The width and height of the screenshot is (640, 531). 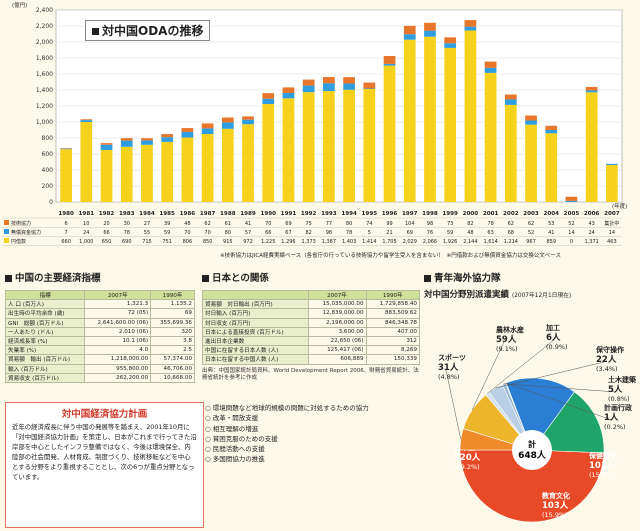 I want to click on legend-label: 円借款, so click(x=18, y=241).